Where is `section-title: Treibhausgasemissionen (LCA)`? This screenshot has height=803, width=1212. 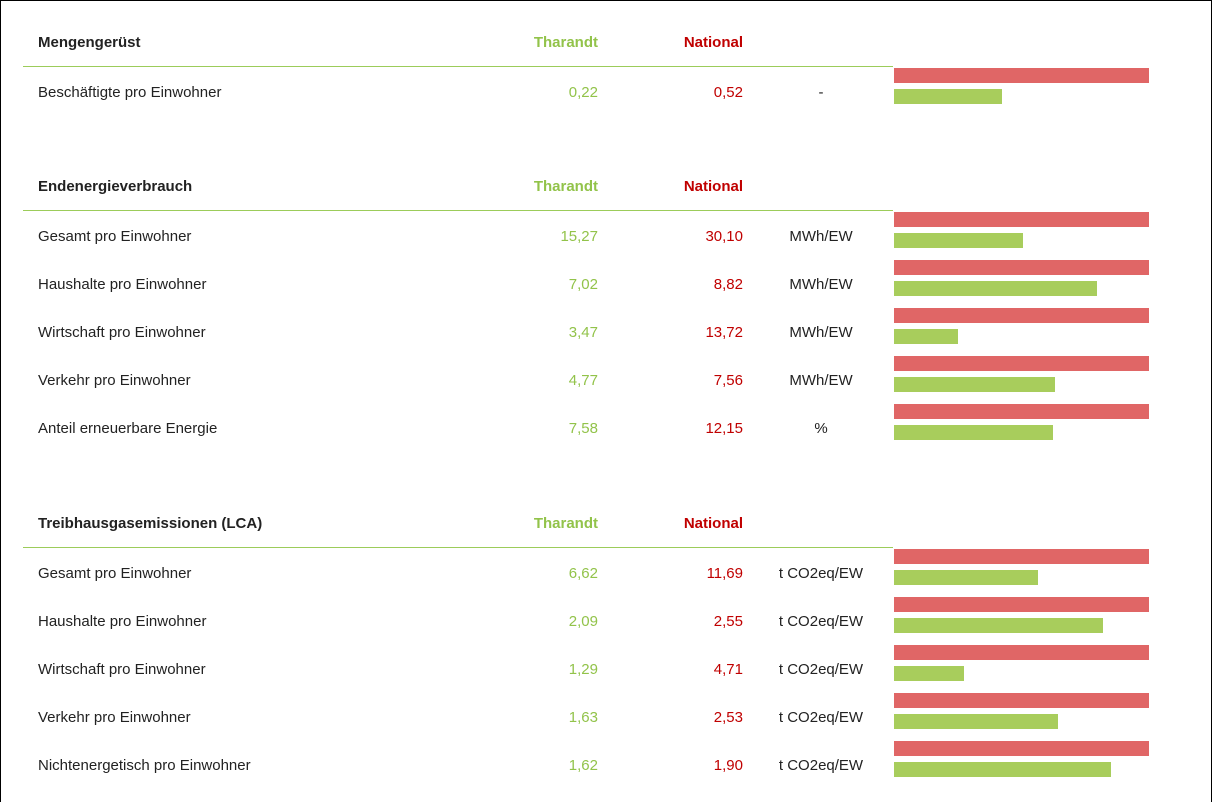
section-title: Treibhausgasemissionen (LCA) is located at coordinates (150, 523).